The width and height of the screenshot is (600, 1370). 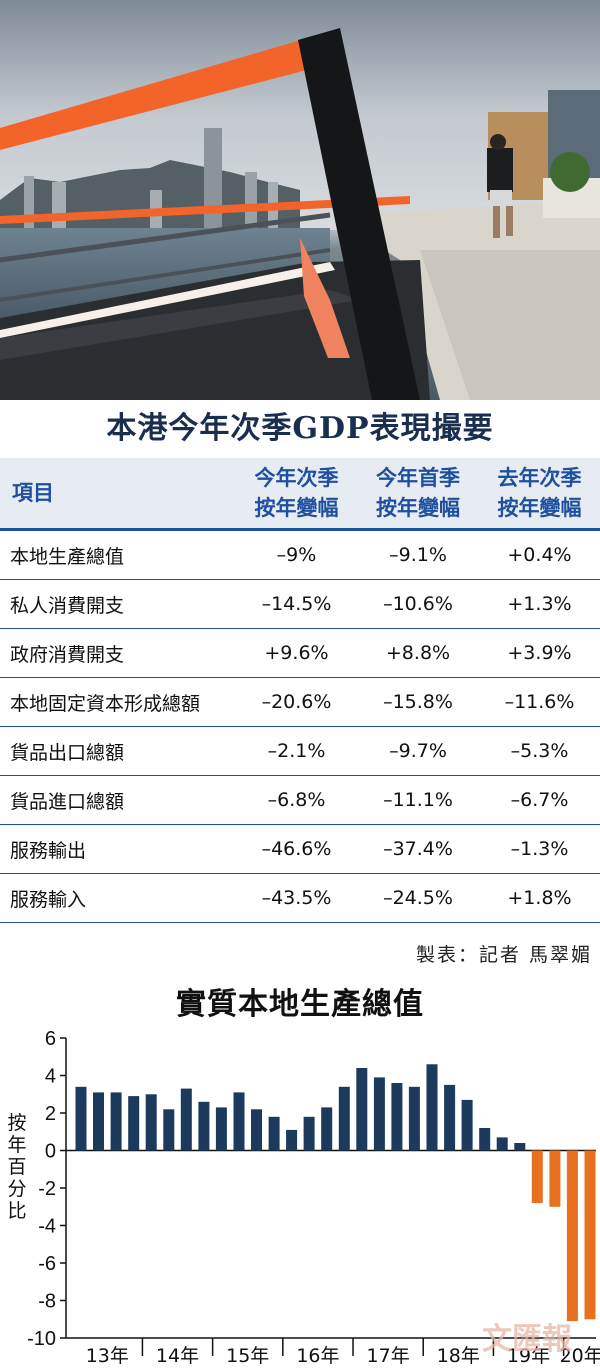 I want to click on row-value-q2-2019: +1.3%, so click(x=539, y=604).